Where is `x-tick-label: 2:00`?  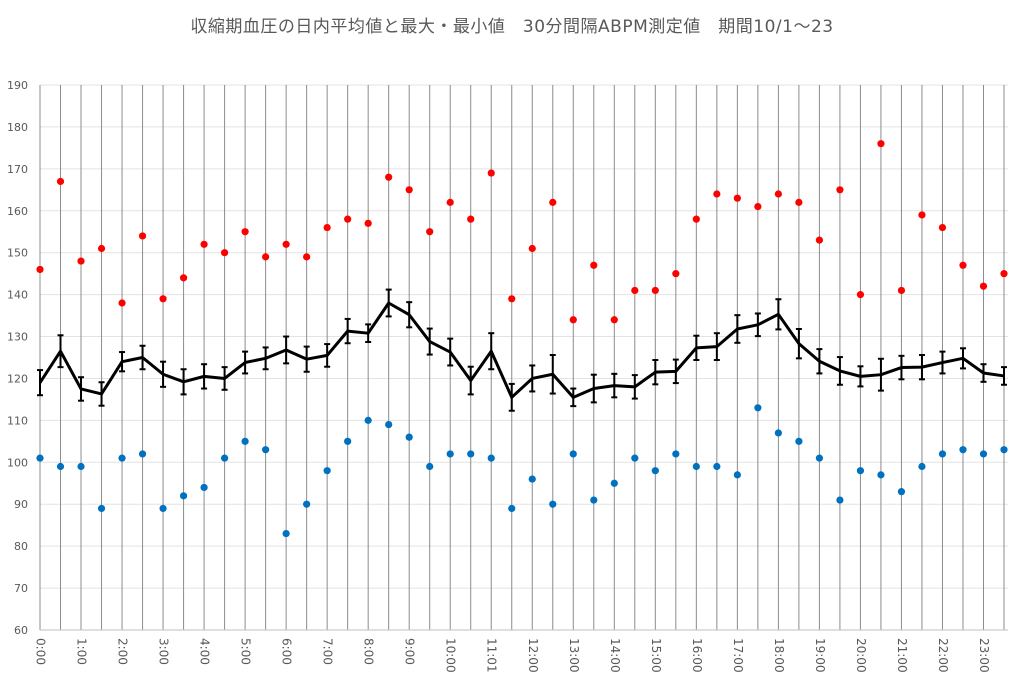
x-tick-label: 2:00 is located at coordinates (123, 651).